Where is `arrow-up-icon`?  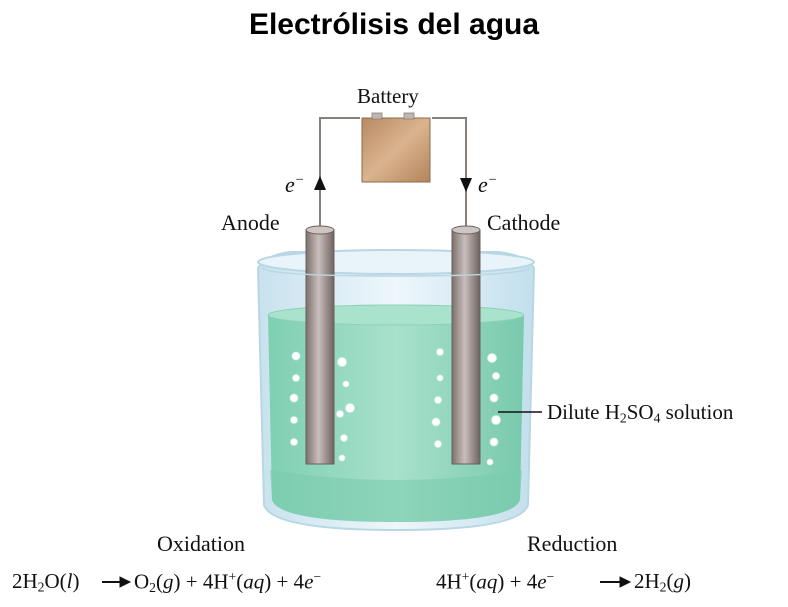 arrow-up-icon is located at coordinates (320, 183).